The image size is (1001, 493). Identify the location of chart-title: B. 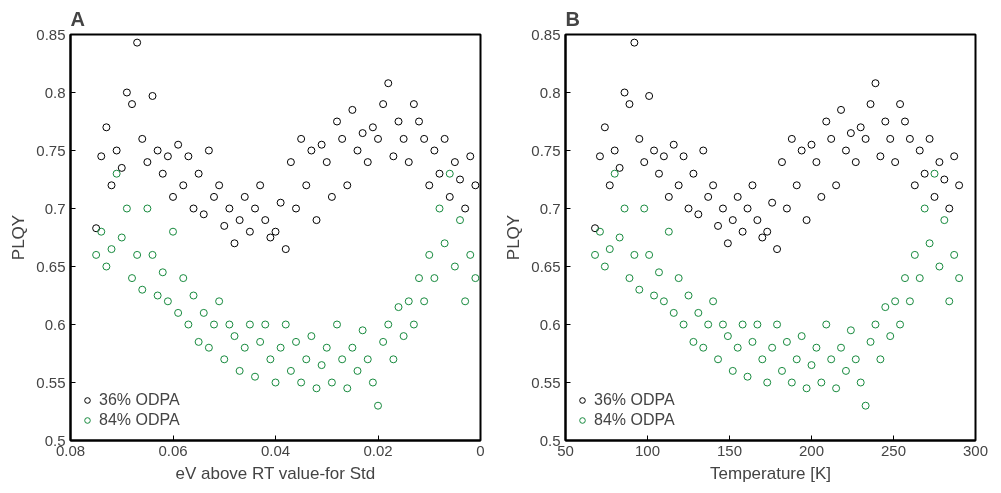
(572, 18).